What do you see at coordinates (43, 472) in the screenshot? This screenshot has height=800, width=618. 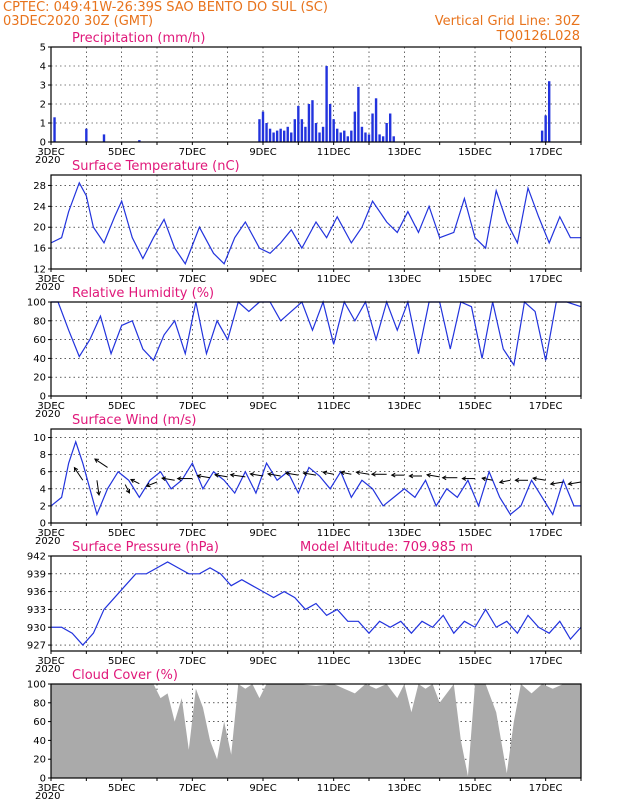 I see `wind-ytick-label: 6` at bounding box center [43, 472].